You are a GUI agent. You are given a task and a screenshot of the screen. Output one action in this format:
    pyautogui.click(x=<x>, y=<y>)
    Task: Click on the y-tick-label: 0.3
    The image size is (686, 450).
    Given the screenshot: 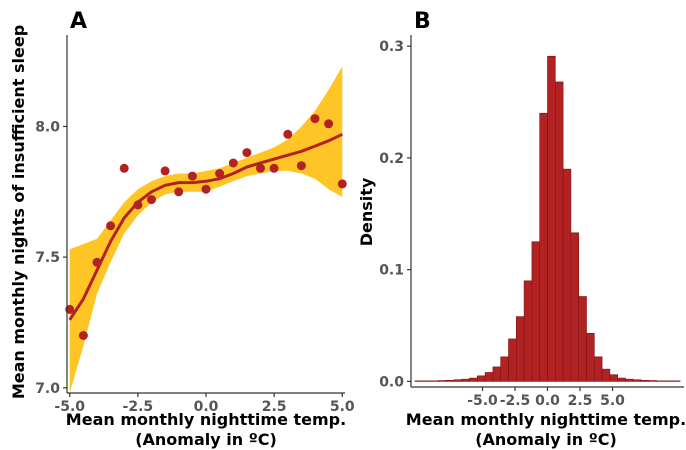 What is the action you would take?
    pyautogui.click(x=391, y=47)
    